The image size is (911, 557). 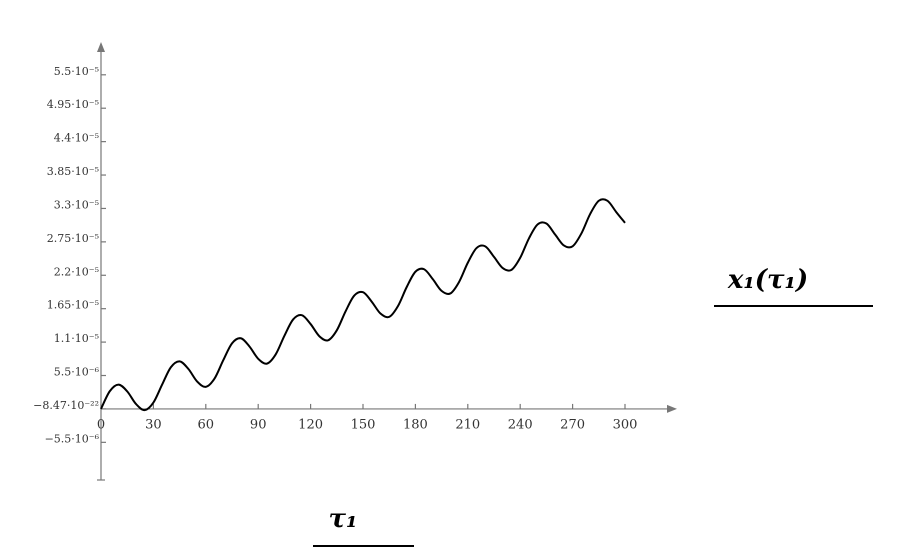 What do you see at coordinates (76, 138) in the screenshot?
I see `y-tick-label: 4.4·10⁻⁵` at bounding box center [76, 138].